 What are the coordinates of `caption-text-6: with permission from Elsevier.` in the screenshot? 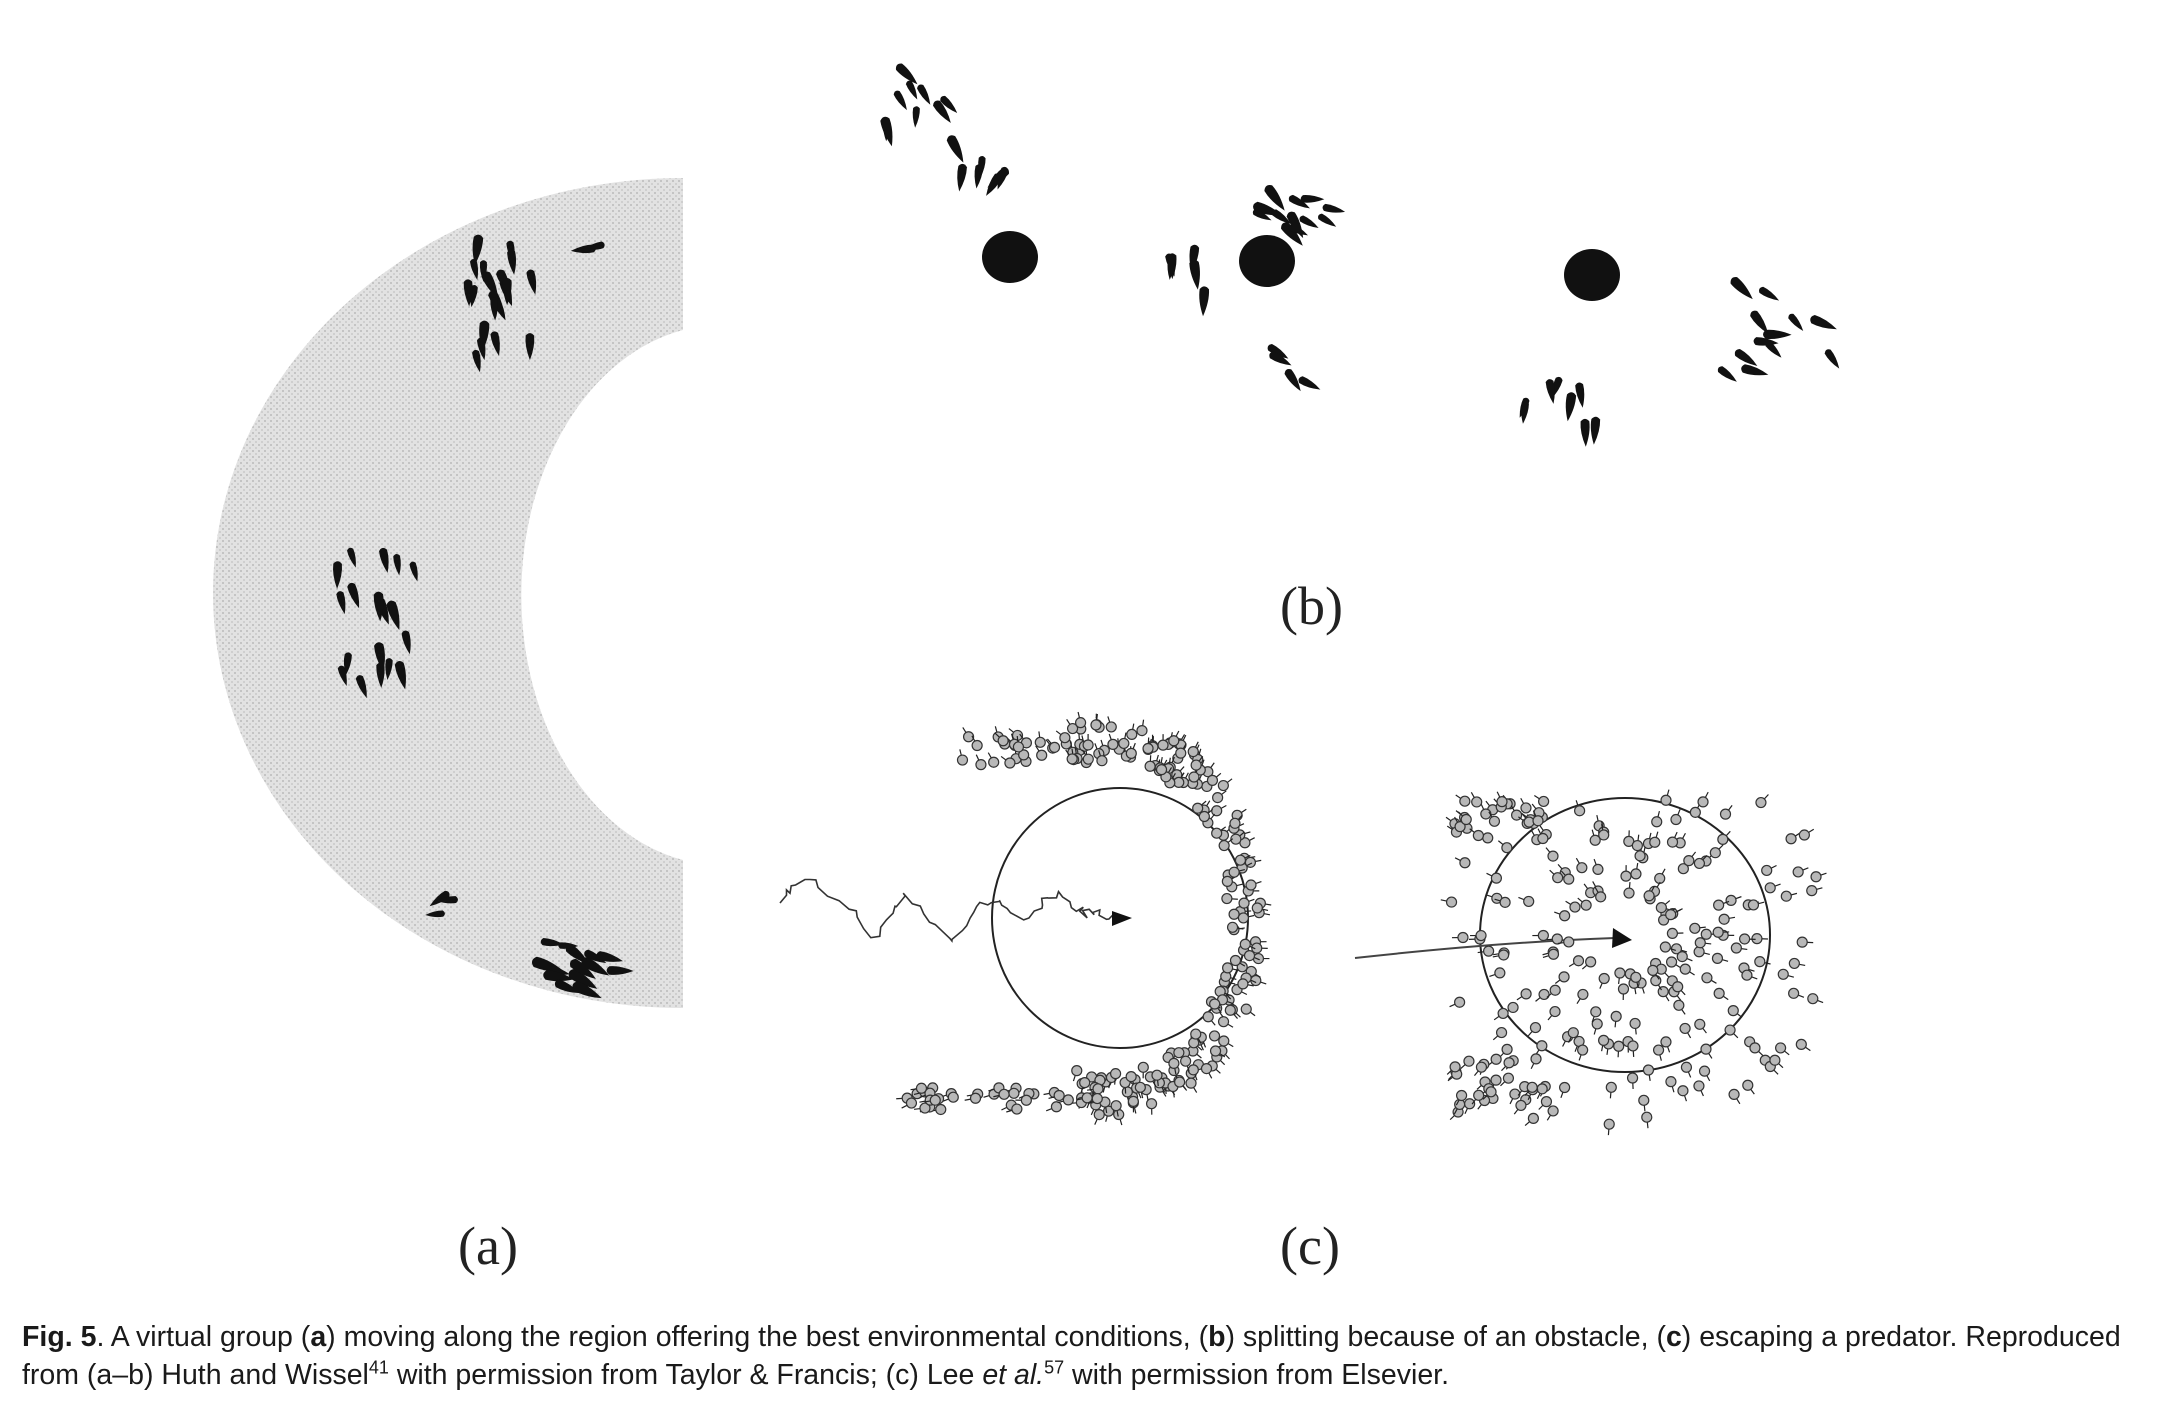 It's located at (1257, 1375).